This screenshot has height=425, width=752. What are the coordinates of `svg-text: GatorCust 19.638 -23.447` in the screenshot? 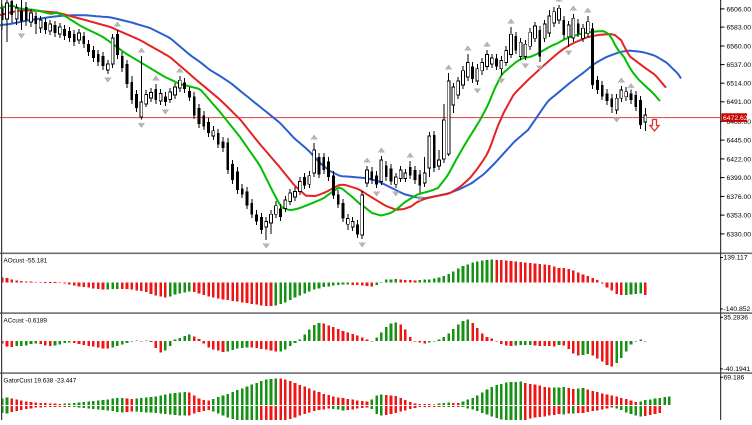 It's located at (40, 380).